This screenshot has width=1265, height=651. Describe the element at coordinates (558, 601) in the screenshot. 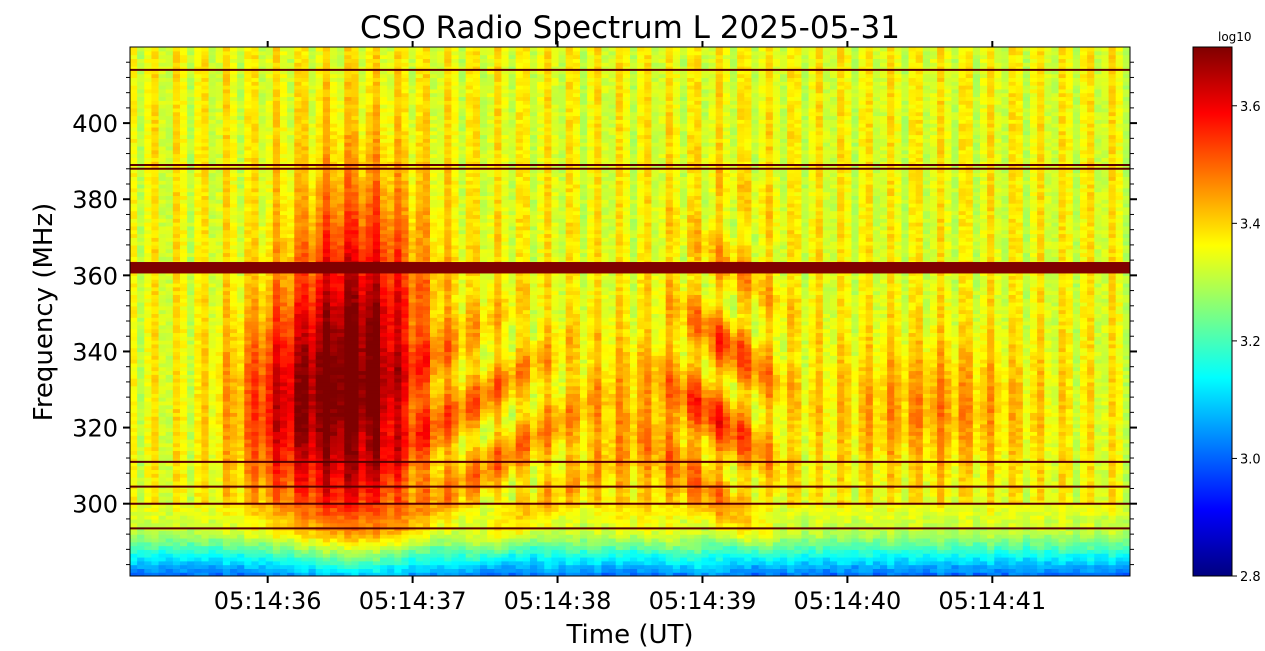

I see `x-tick-label: 05:14:38` at that location.